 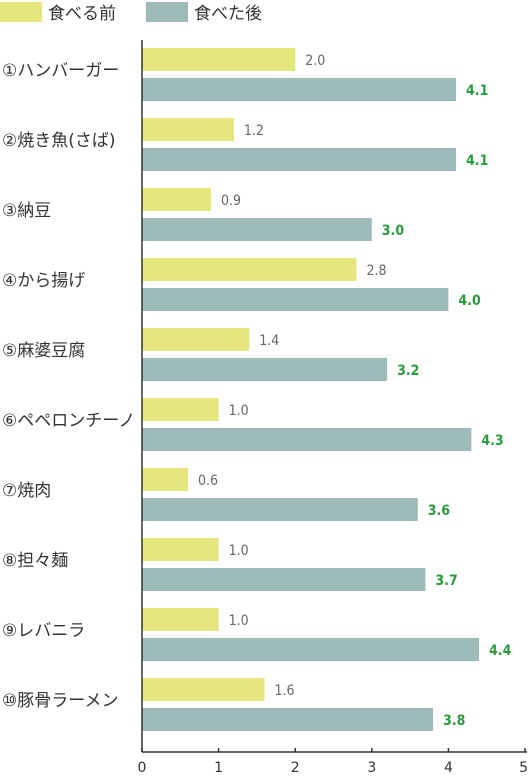 I want to click on value-label-after: 3.2, so click(x=408, y=371).